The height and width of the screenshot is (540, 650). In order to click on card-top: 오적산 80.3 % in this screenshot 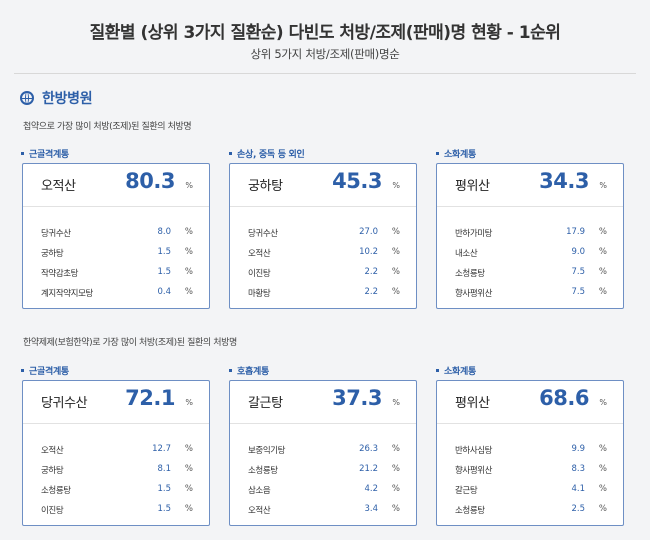, I will do `click(116, 185)`.